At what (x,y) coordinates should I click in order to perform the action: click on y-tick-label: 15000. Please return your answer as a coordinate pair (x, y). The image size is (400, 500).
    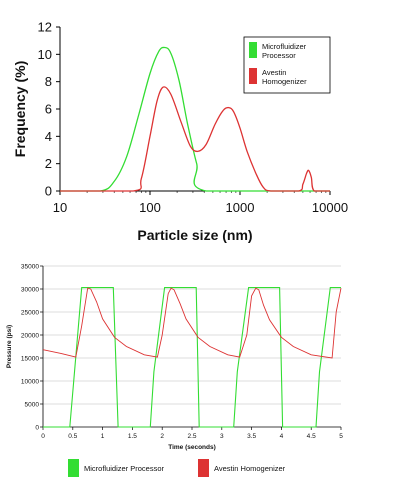
    Looking at the image, I should click on (30, 358).